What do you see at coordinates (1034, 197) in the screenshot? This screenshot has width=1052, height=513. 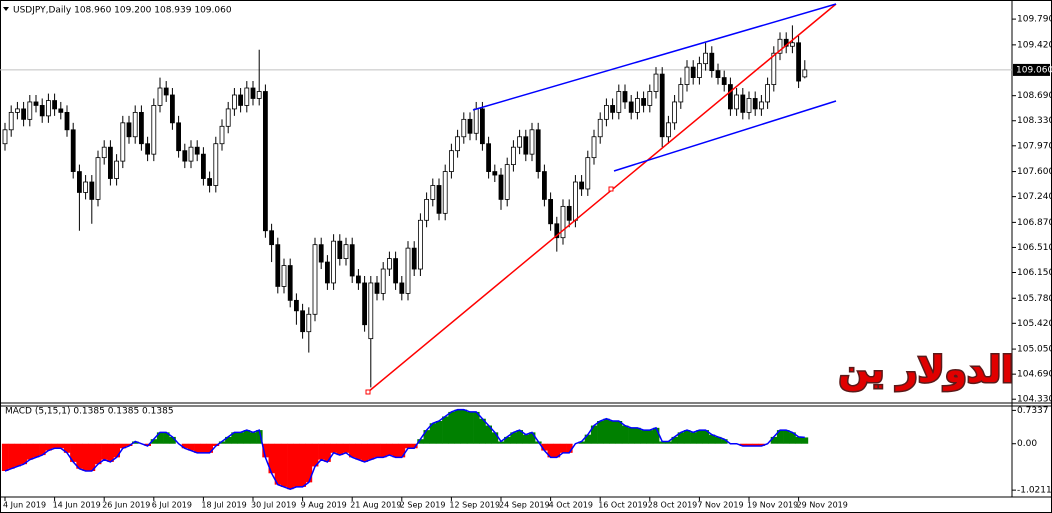 I see `y-tick-label: 107.240` at bounding box center [1034, 197].